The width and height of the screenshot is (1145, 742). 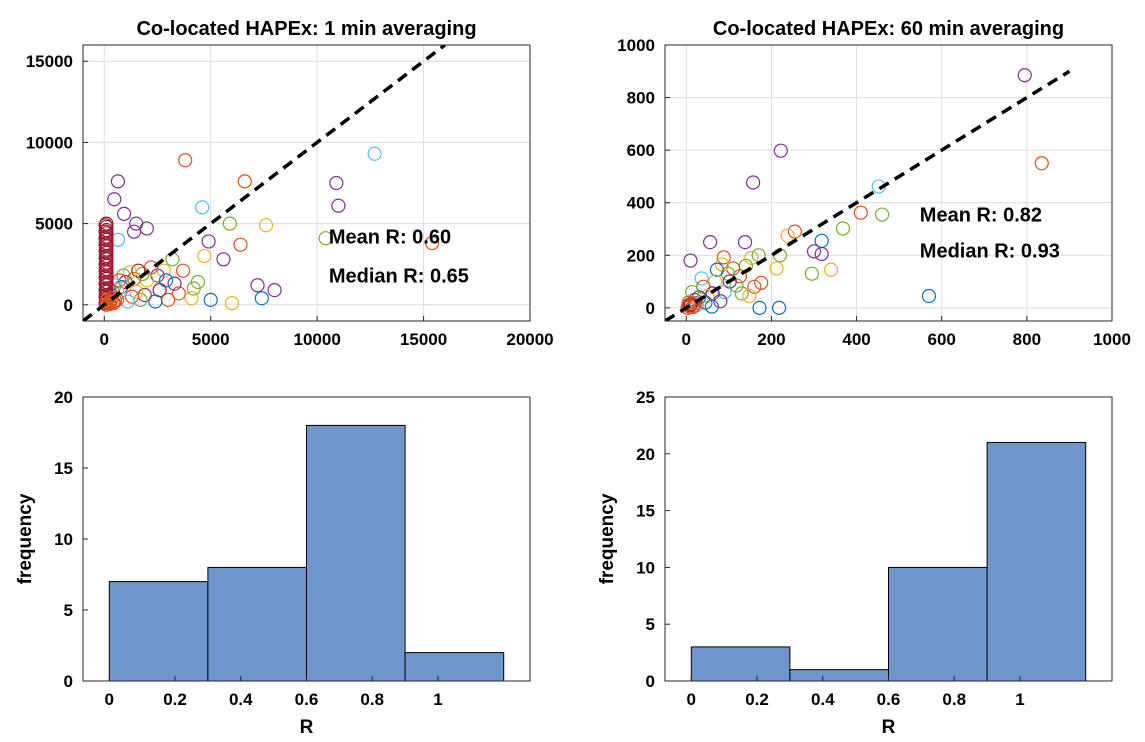 What do you see at coordinates (990, 252) in the screenshot?
I see `median-r-annotation: Median R: 0.93` at bounding box center [990, 252].